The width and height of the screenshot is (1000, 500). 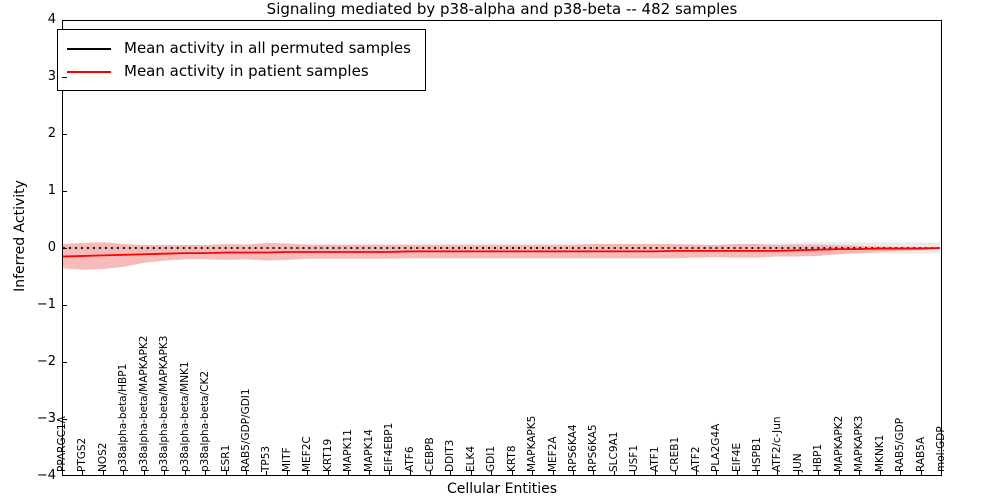 What do you see at coordinates (266, 458) in the screenshot?
I see `x-axis-tick-label: TP53` at bounding box center [266, 458].